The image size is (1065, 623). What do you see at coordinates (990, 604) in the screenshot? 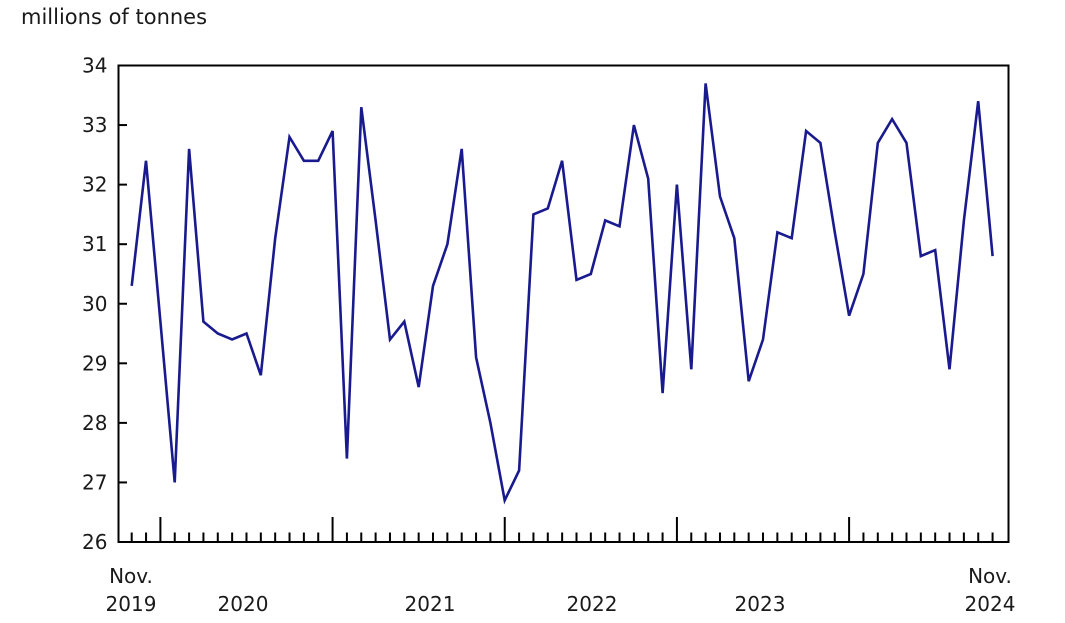
I see `x-axis-label-year: 2024` at bounding box center [990, 604].